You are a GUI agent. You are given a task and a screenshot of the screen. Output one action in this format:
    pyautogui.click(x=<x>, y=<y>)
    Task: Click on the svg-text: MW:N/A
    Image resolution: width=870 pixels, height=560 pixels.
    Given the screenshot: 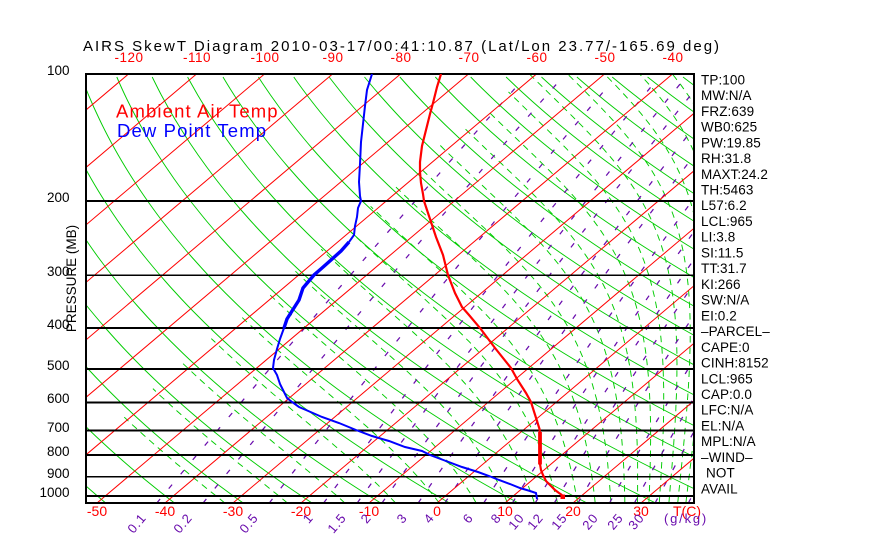 What is the action you would take?
    pyautogui.click(x=726, y=95)
    